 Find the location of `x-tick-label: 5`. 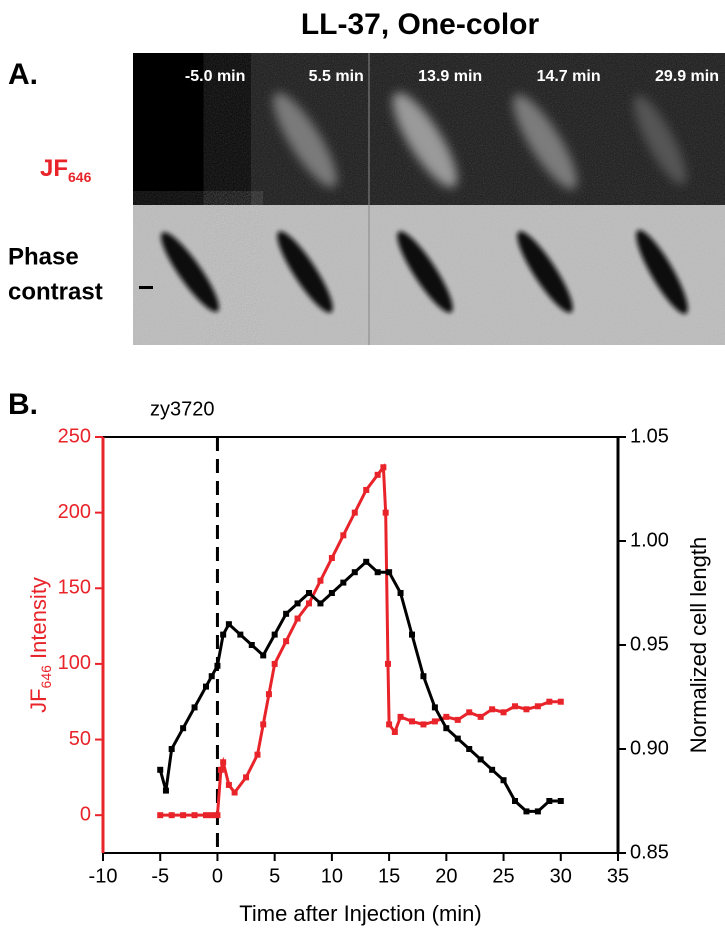

x-tick-label: 5 is located at coordinates (274, 876).